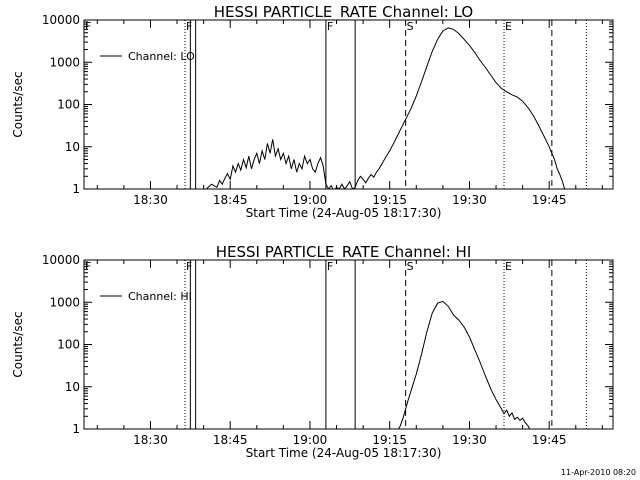  What do you see at coordinates (508, 26) in the screenshot?
I see `panel1-marker-label: E` at bounding box center [508, 26].